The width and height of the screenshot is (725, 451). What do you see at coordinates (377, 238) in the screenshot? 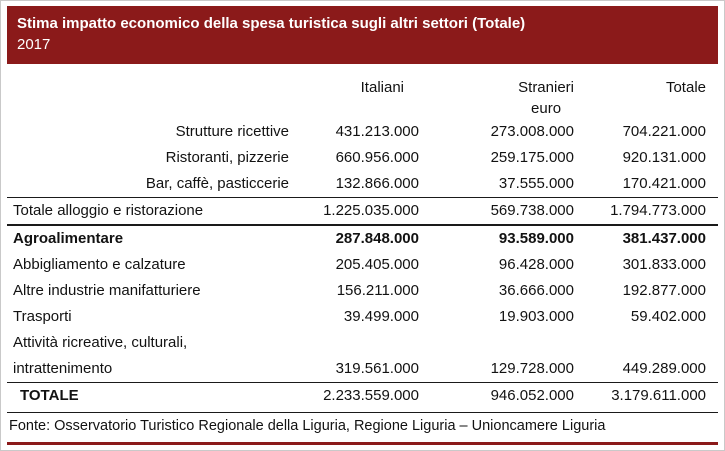
I see `cell-italiani: 287.848.000` at bounding box center [377, 238].